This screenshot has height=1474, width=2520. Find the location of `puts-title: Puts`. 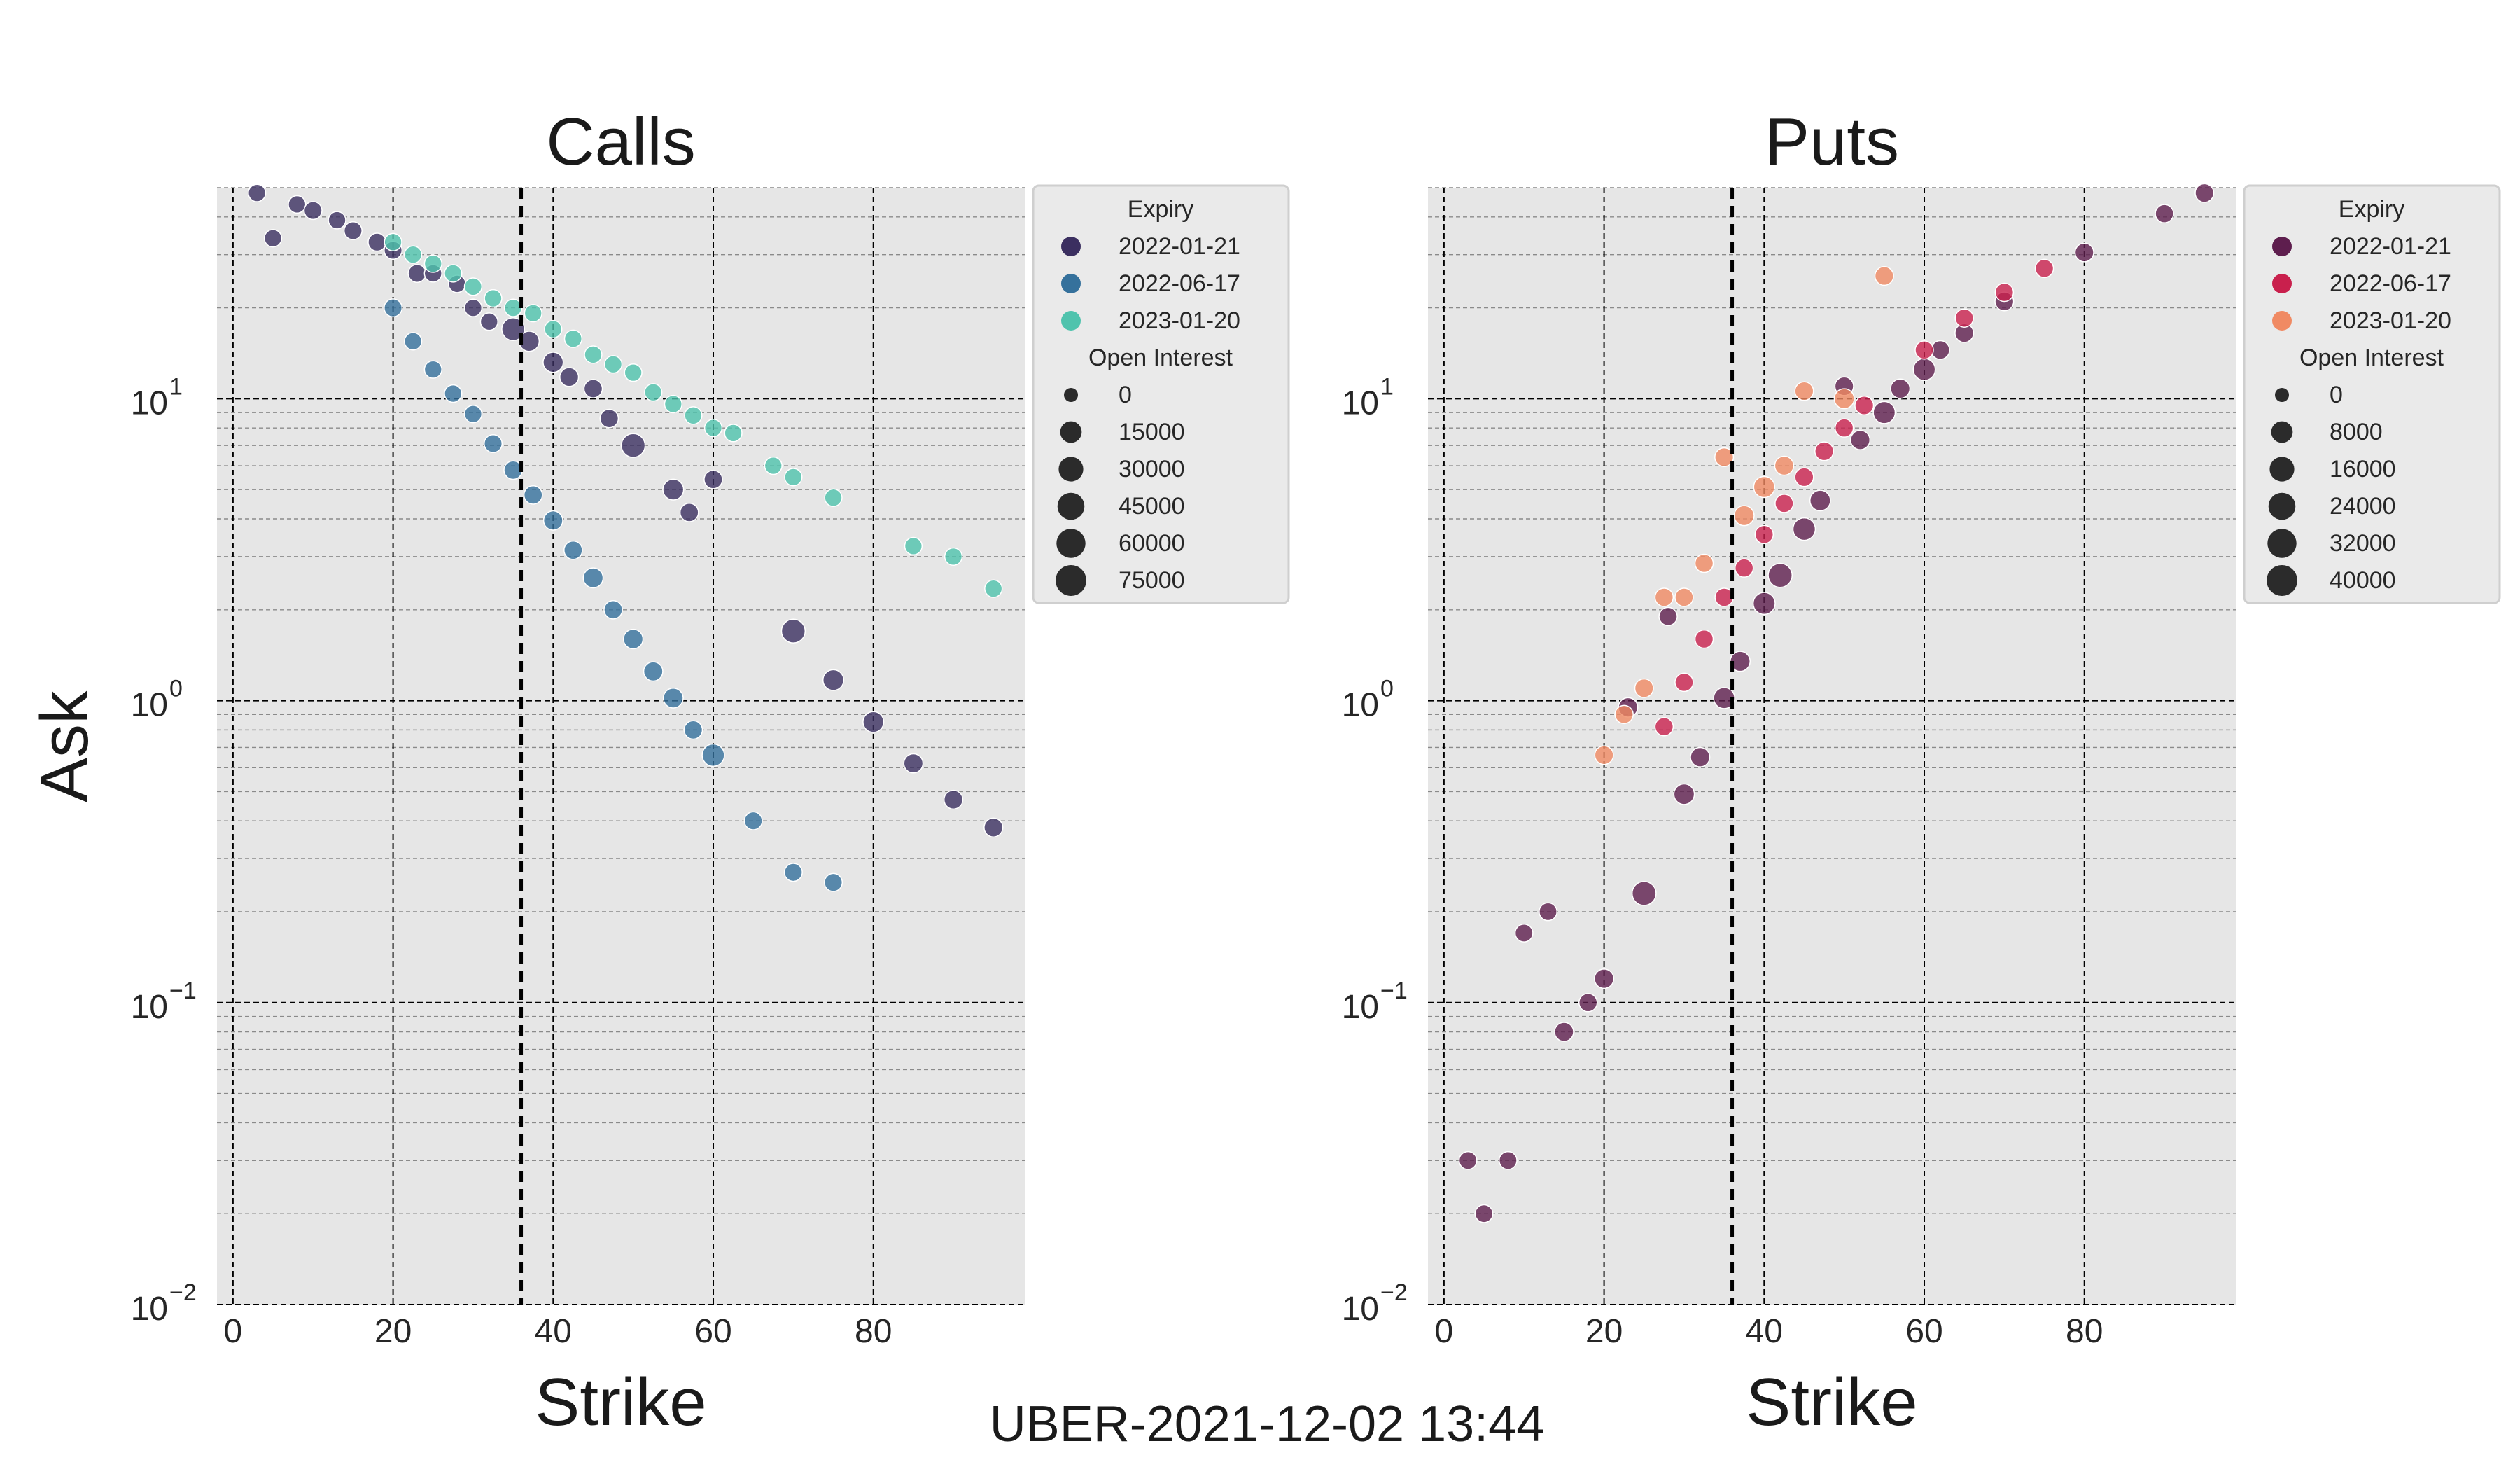

puts-title: Puts is located at coordinates (1832, 141).